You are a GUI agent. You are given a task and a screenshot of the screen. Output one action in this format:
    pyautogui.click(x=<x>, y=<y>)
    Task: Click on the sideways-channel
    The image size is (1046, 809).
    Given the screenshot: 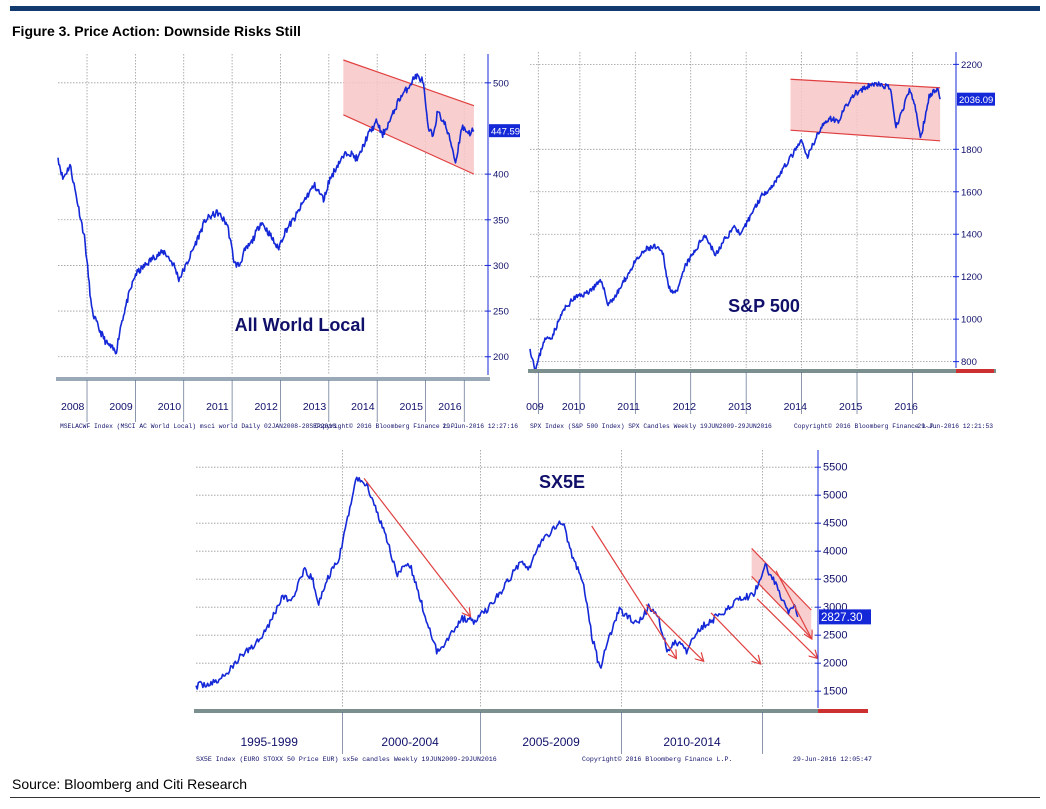 What is the action you would take?
    pyautogui.click(x=865, y=110)
    